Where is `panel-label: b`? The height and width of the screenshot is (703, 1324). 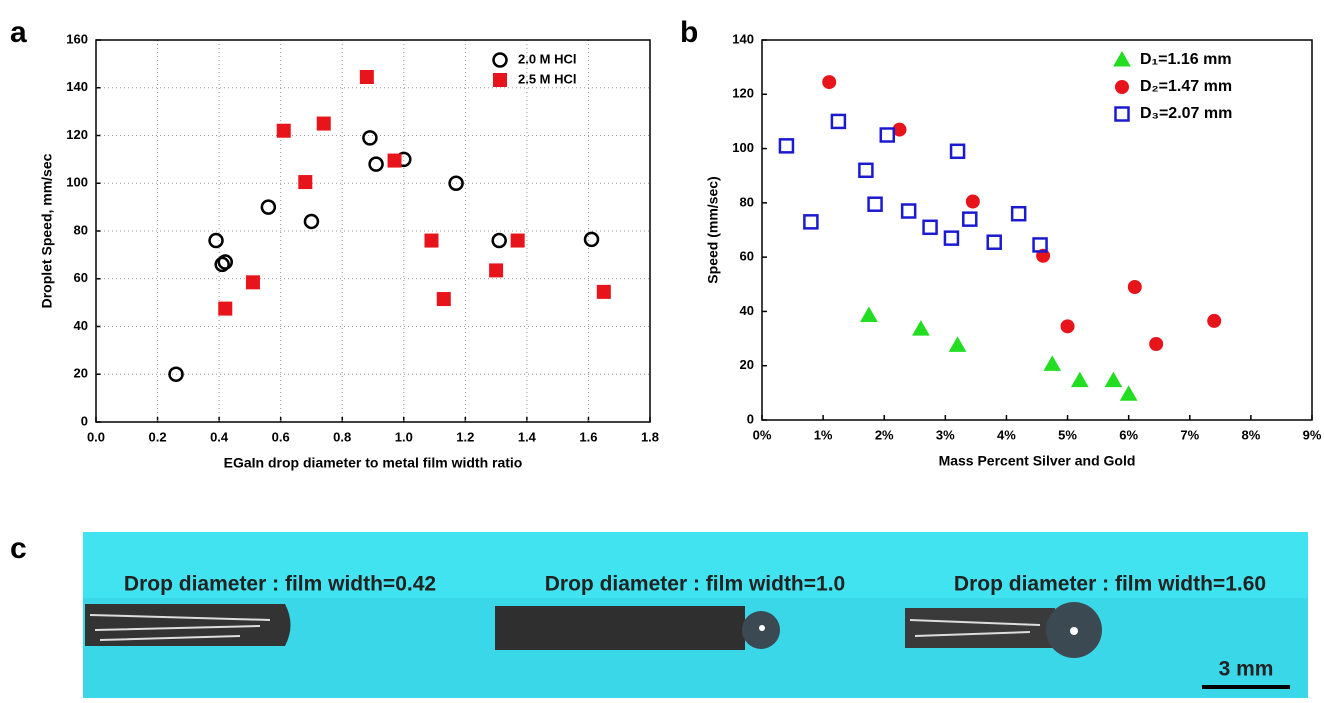 panel-label: b is located at coordinates (689, 32).